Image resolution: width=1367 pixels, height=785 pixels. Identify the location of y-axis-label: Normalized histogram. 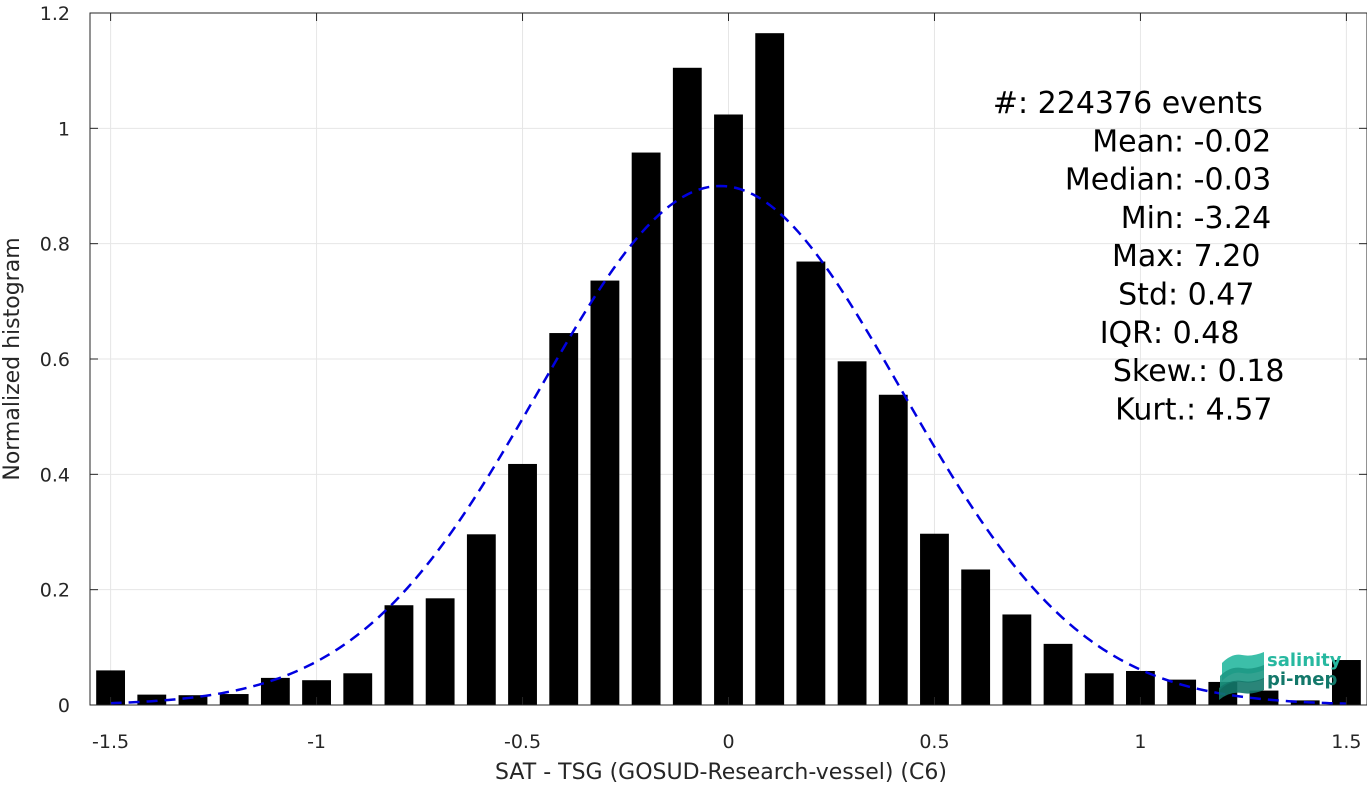
(12, 358).